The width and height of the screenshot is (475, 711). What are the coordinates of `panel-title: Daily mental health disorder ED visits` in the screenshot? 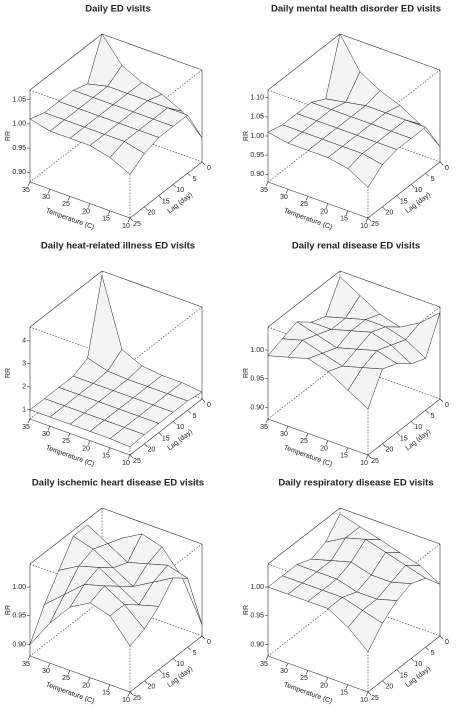 It's located at (356, 9).